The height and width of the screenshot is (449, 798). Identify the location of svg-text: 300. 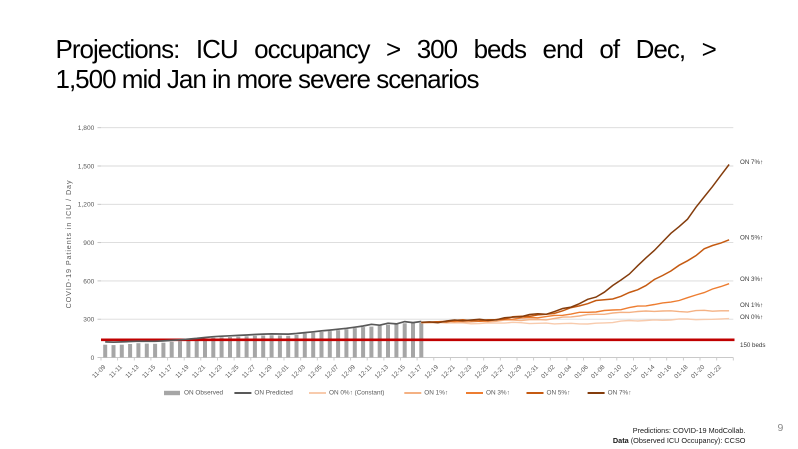
(88, 320).